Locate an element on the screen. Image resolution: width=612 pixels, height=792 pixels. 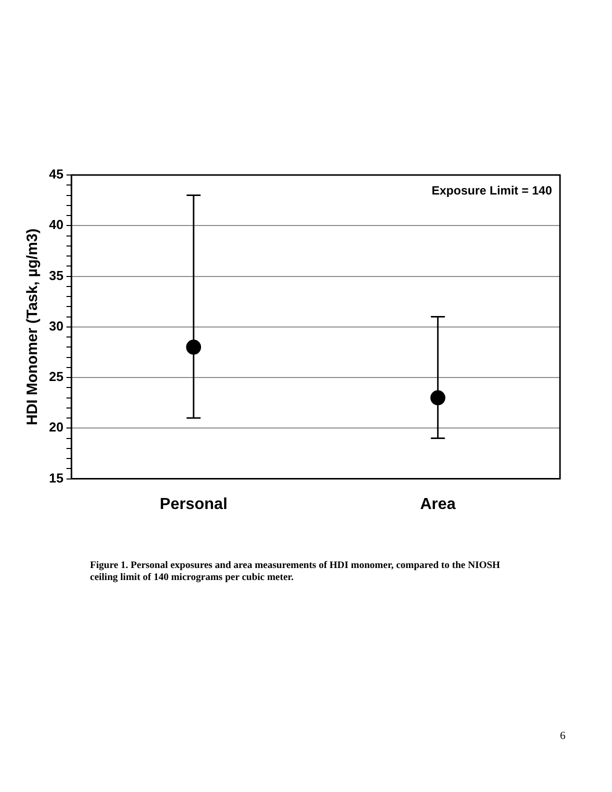
text: 6 is located at coordinates (563, 736).